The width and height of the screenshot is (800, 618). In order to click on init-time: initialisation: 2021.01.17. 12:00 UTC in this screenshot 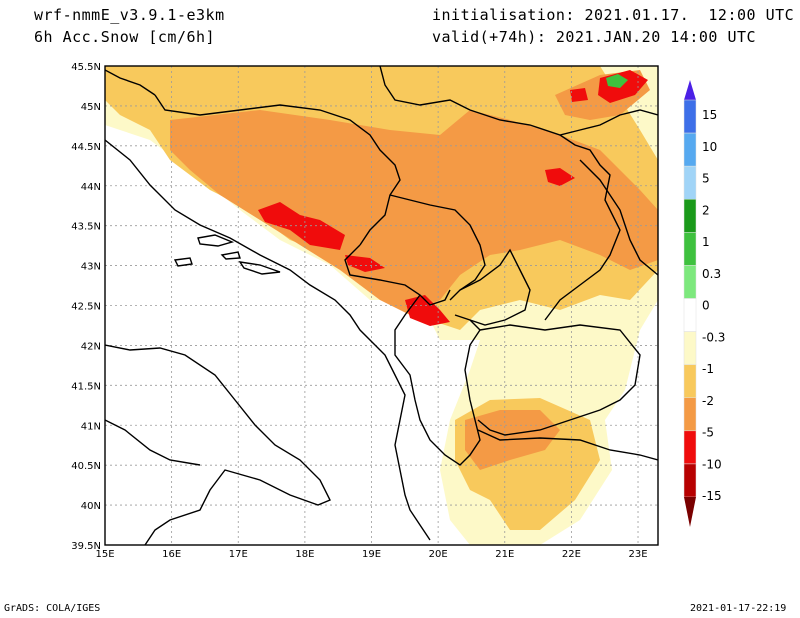, I will do `click(613, 15)`.